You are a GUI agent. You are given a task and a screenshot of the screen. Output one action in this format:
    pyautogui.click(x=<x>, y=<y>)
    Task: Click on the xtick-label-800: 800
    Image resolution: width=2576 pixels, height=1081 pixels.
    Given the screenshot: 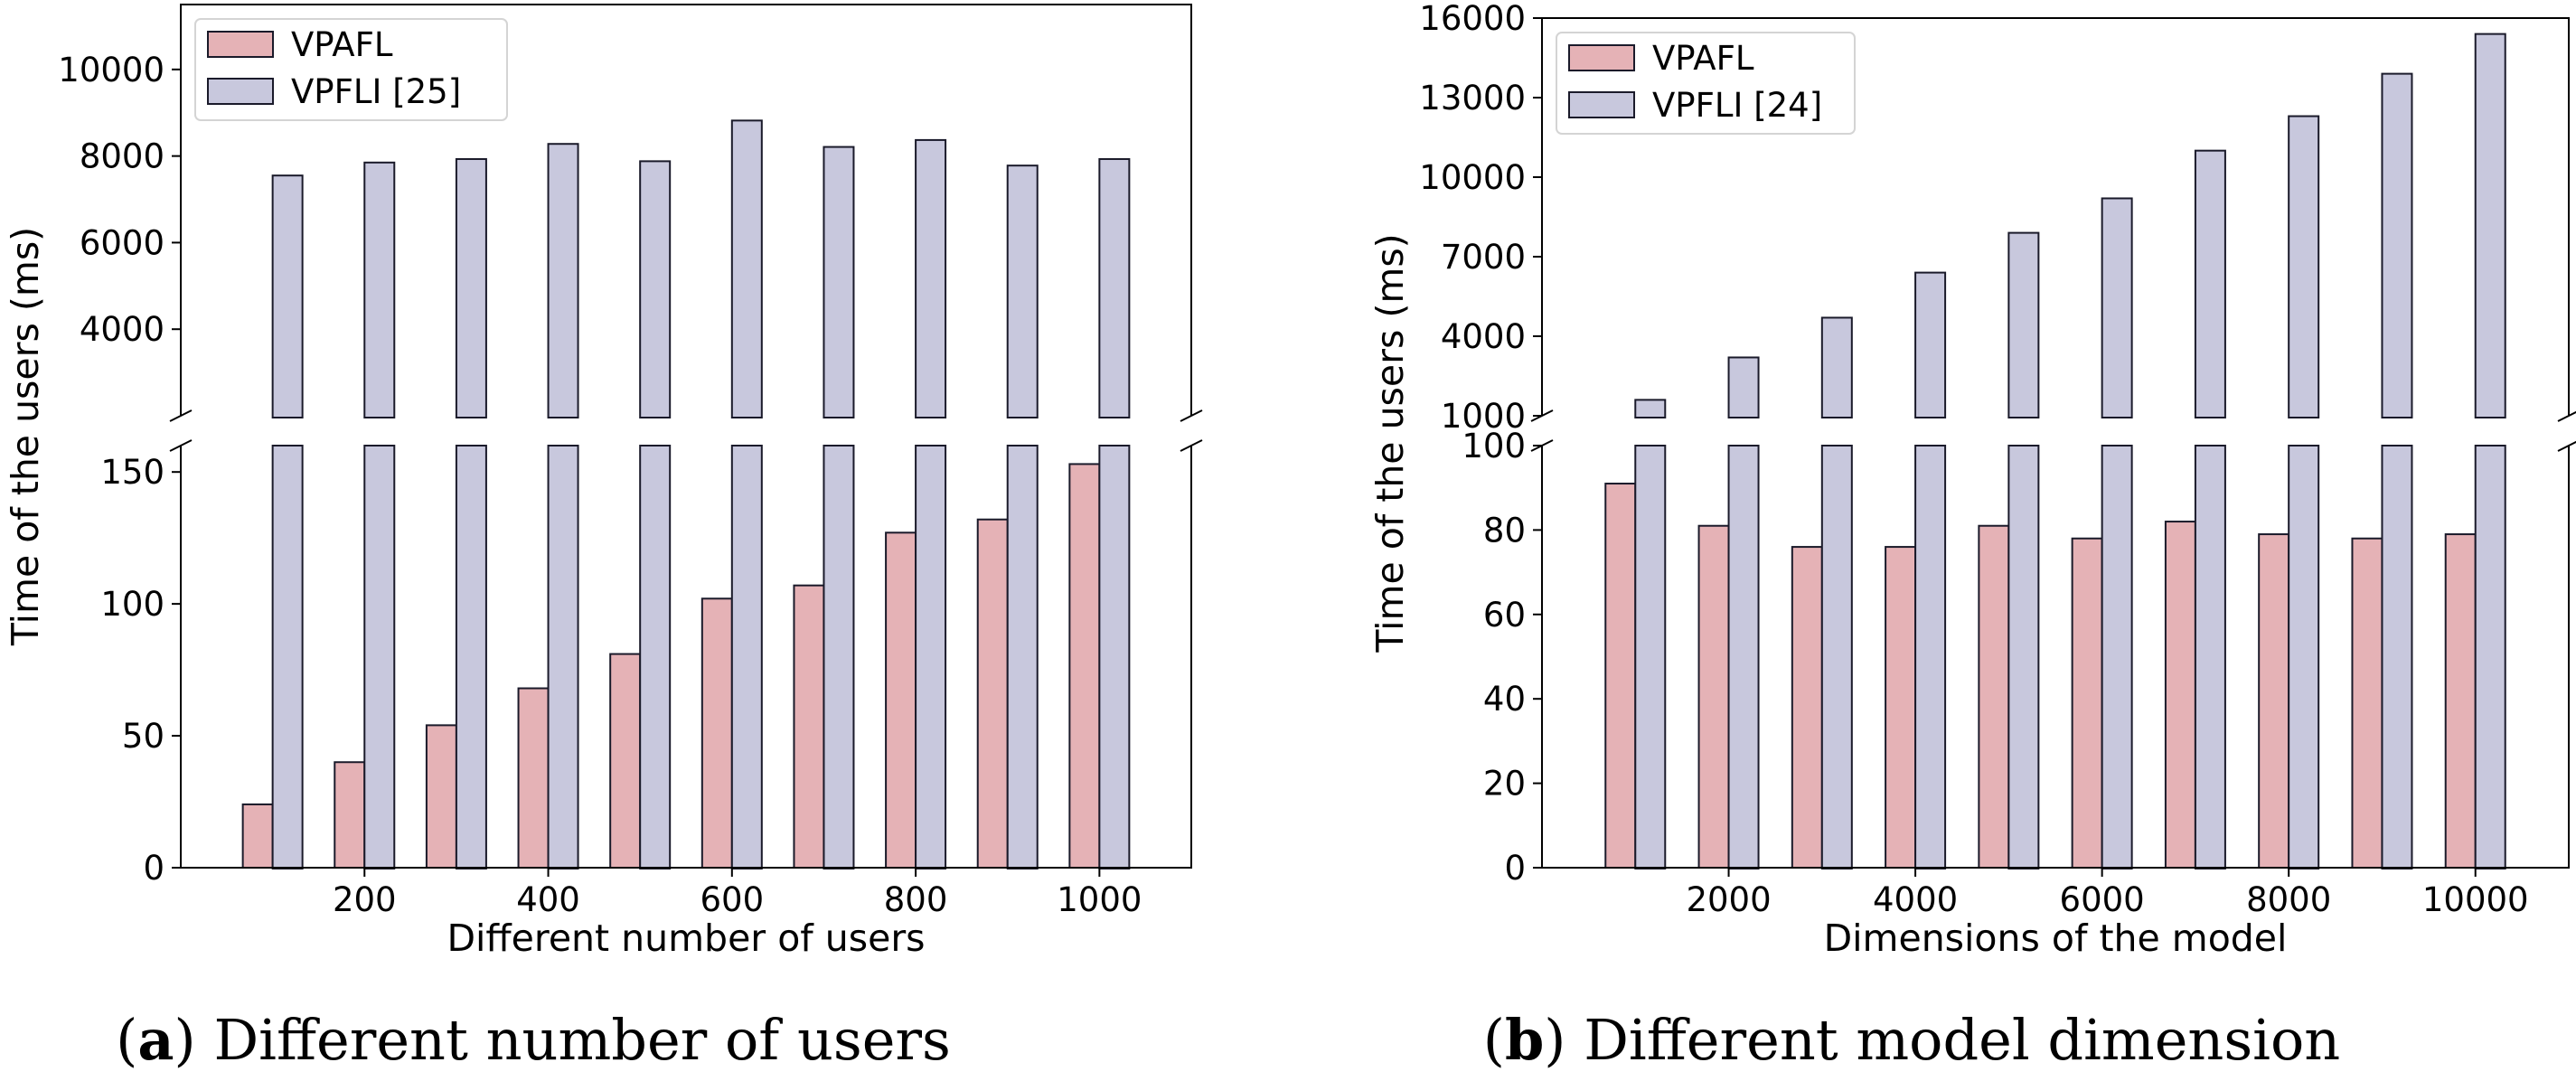 What is the action you would take?
    pyautogui.click(x=916, y=899)
    